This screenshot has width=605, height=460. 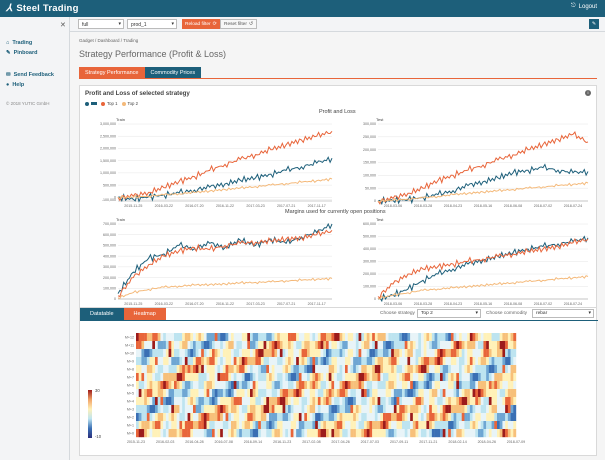 What do you see at coordinates (449, 313) in the screenshot?
I see `strategy-select: Top 2 ▾` at bounding box center [449, 313].